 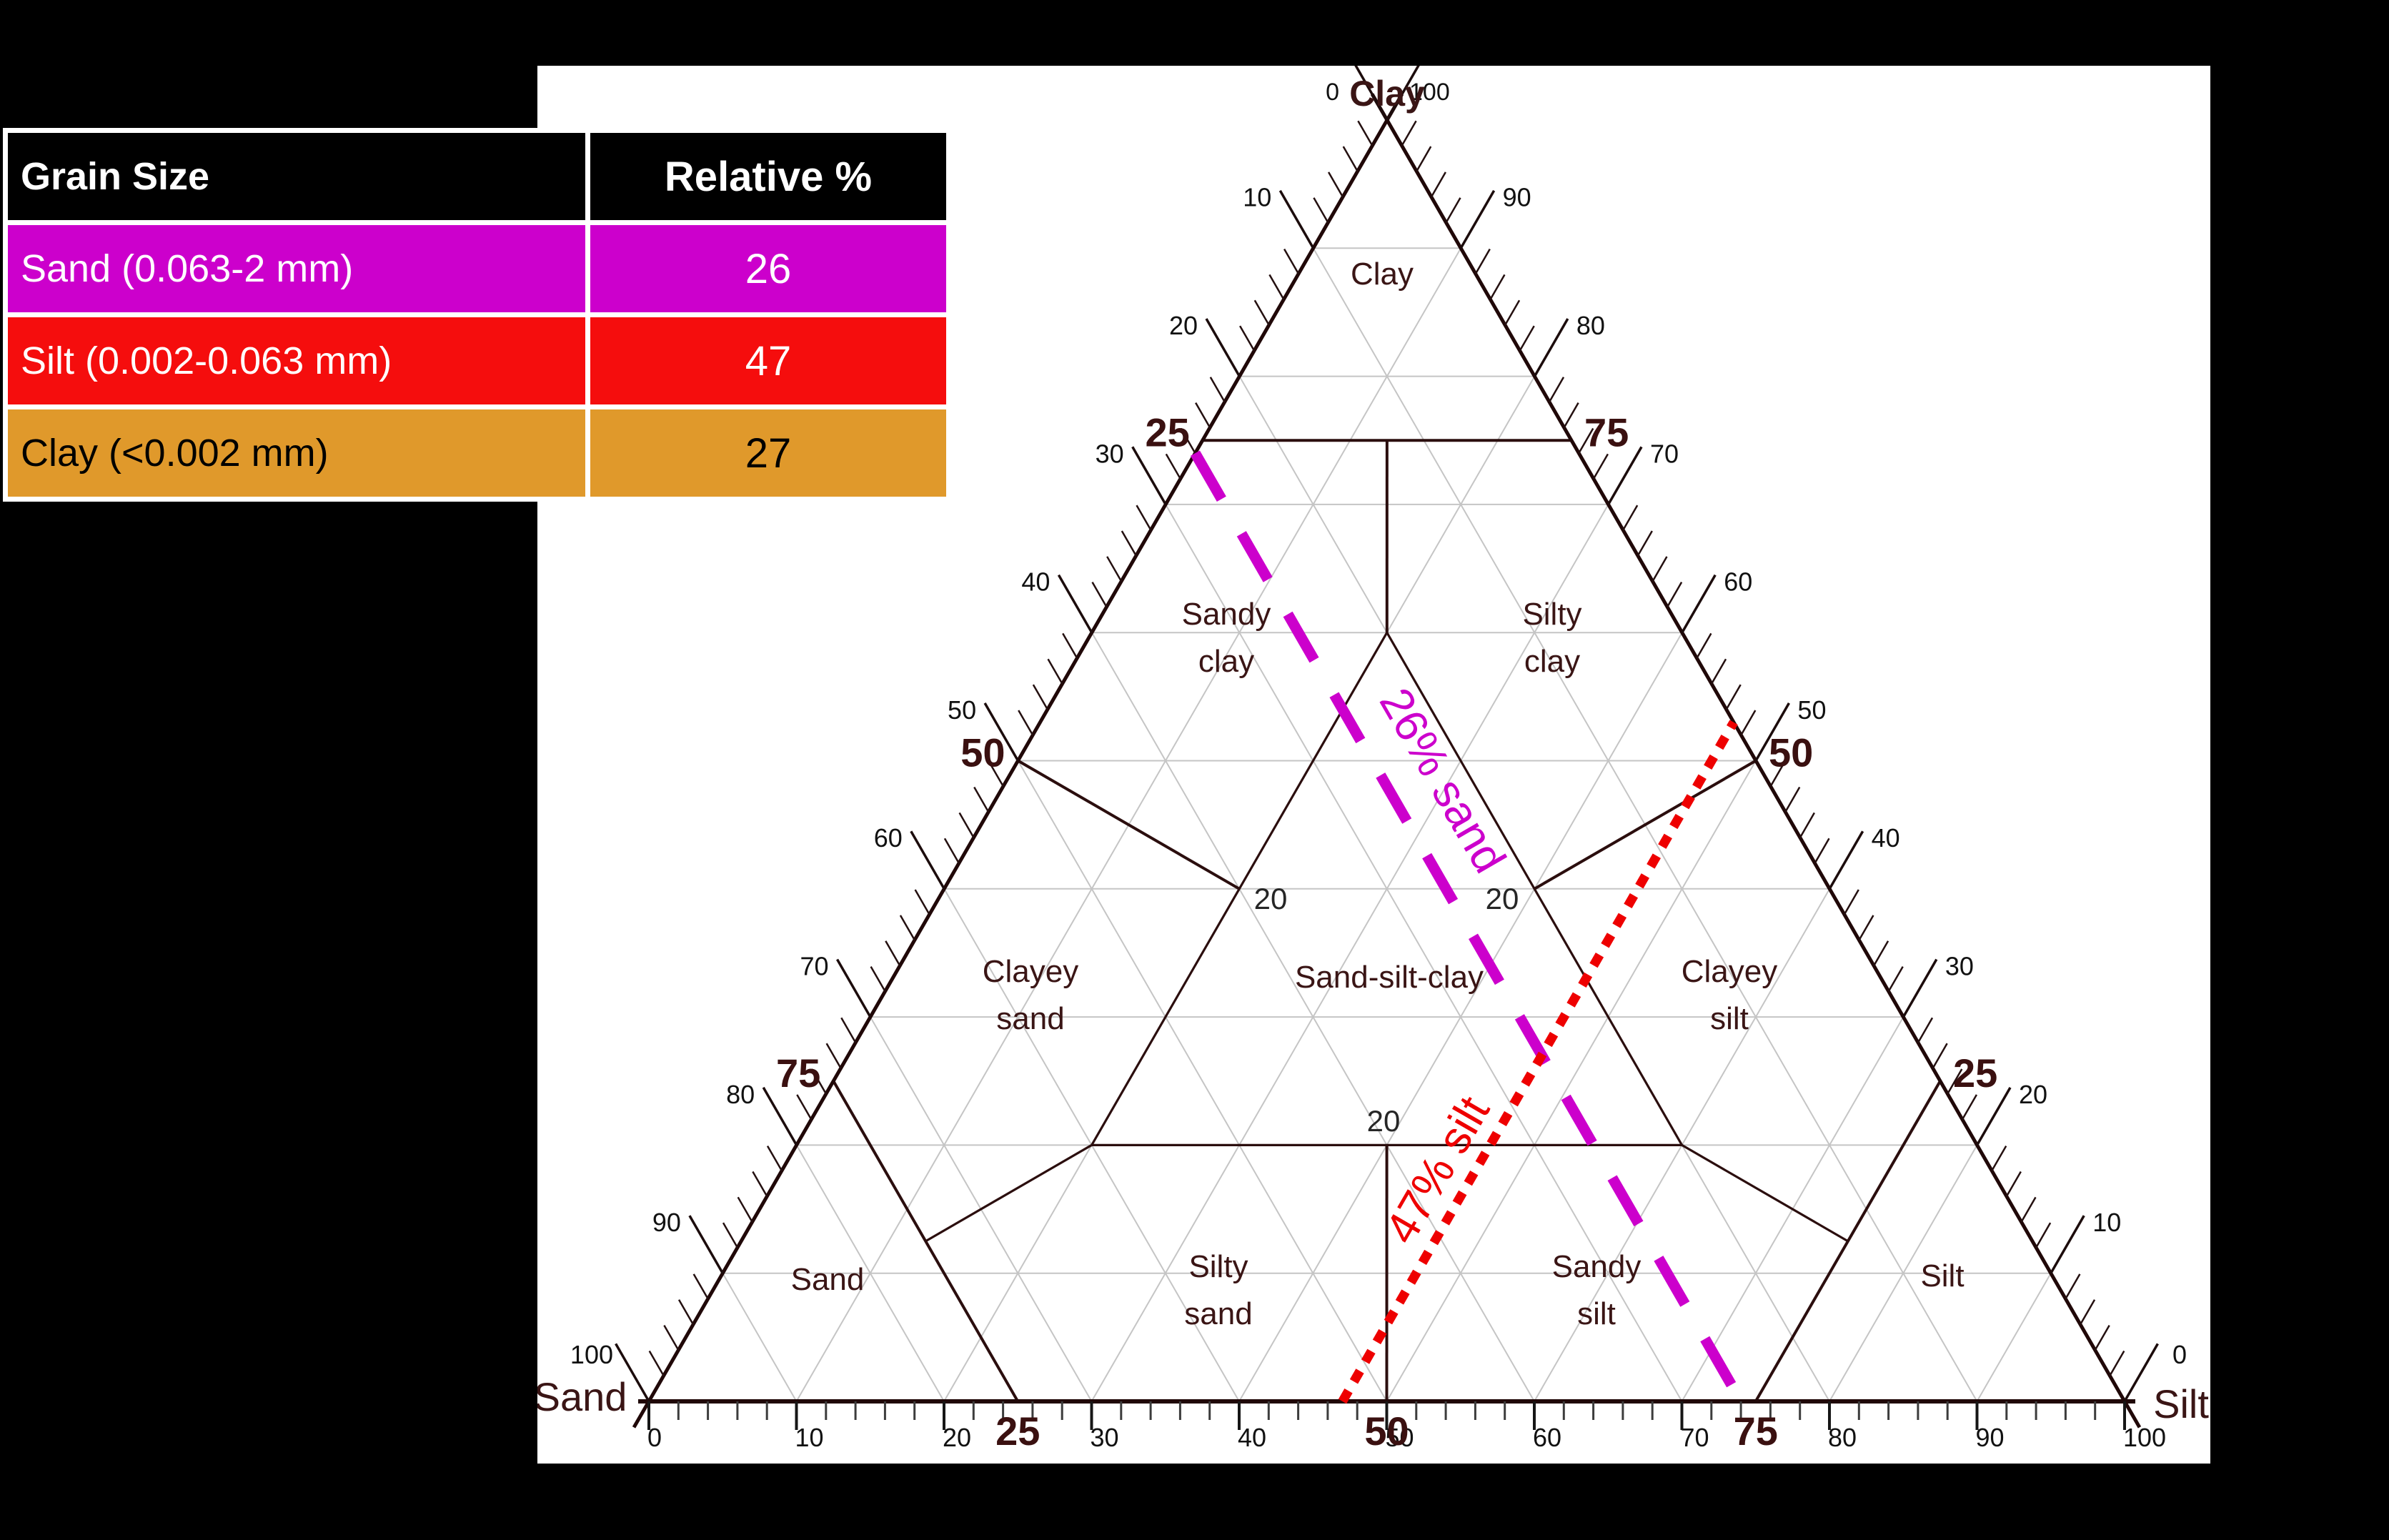 What do you see at coordinates (2179, 1354) in the screenshot?
I see `right-axis-corner: 0` at bounding box center [2179, 1354].